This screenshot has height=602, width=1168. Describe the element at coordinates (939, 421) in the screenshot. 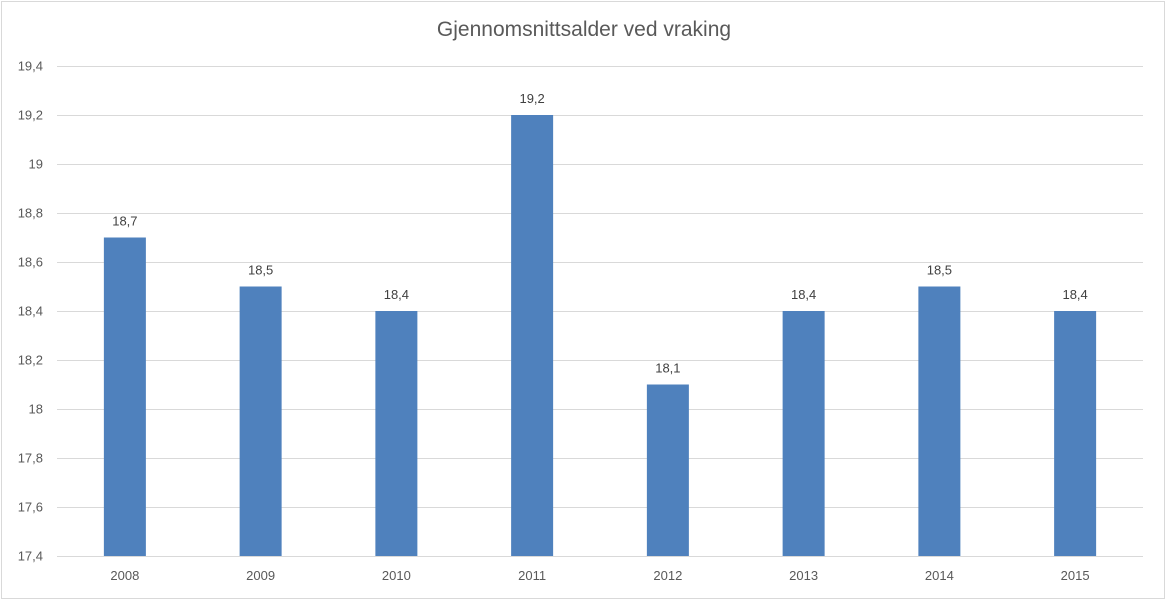

I see `bar-2014` at that location.